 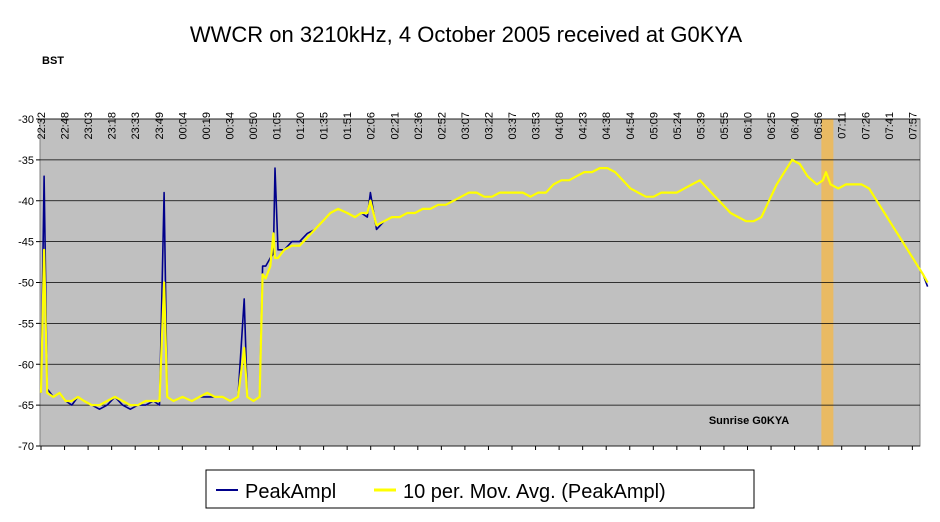 I want to click on x-tick-label-02-36: 02:36, so click(x=419, y=126).